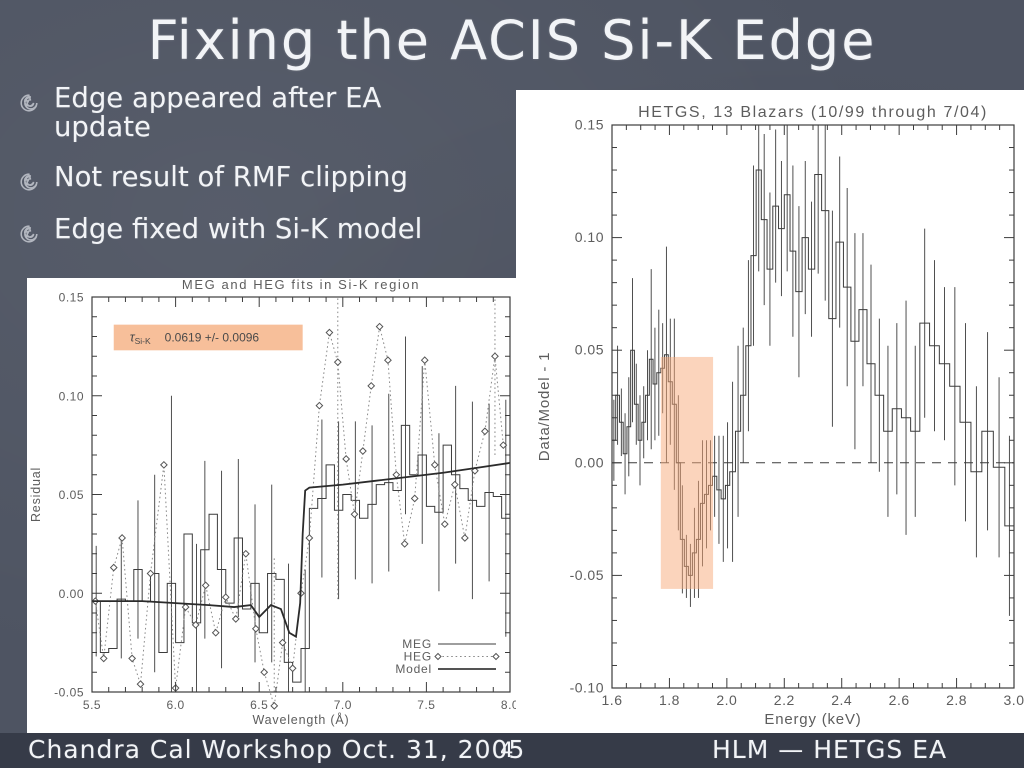 The width and height of the screenshot is (1024, 768). Describe the element at coordinates (413, 669) in the screenshot. I see `svg-text: Model` at that location.